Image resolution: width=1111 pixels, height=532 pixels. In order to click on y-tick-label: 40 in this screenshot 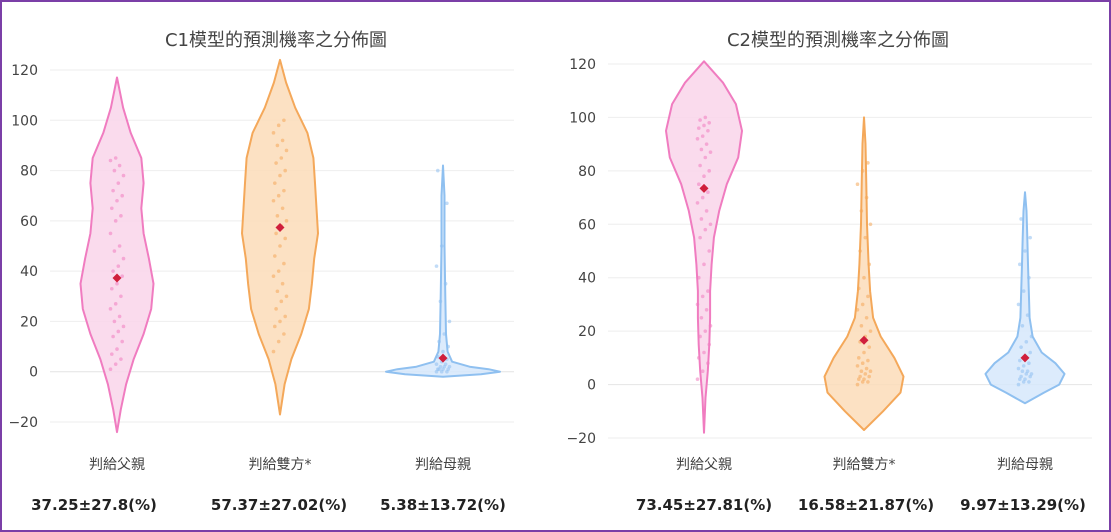, I will do `click(587, 279)`.